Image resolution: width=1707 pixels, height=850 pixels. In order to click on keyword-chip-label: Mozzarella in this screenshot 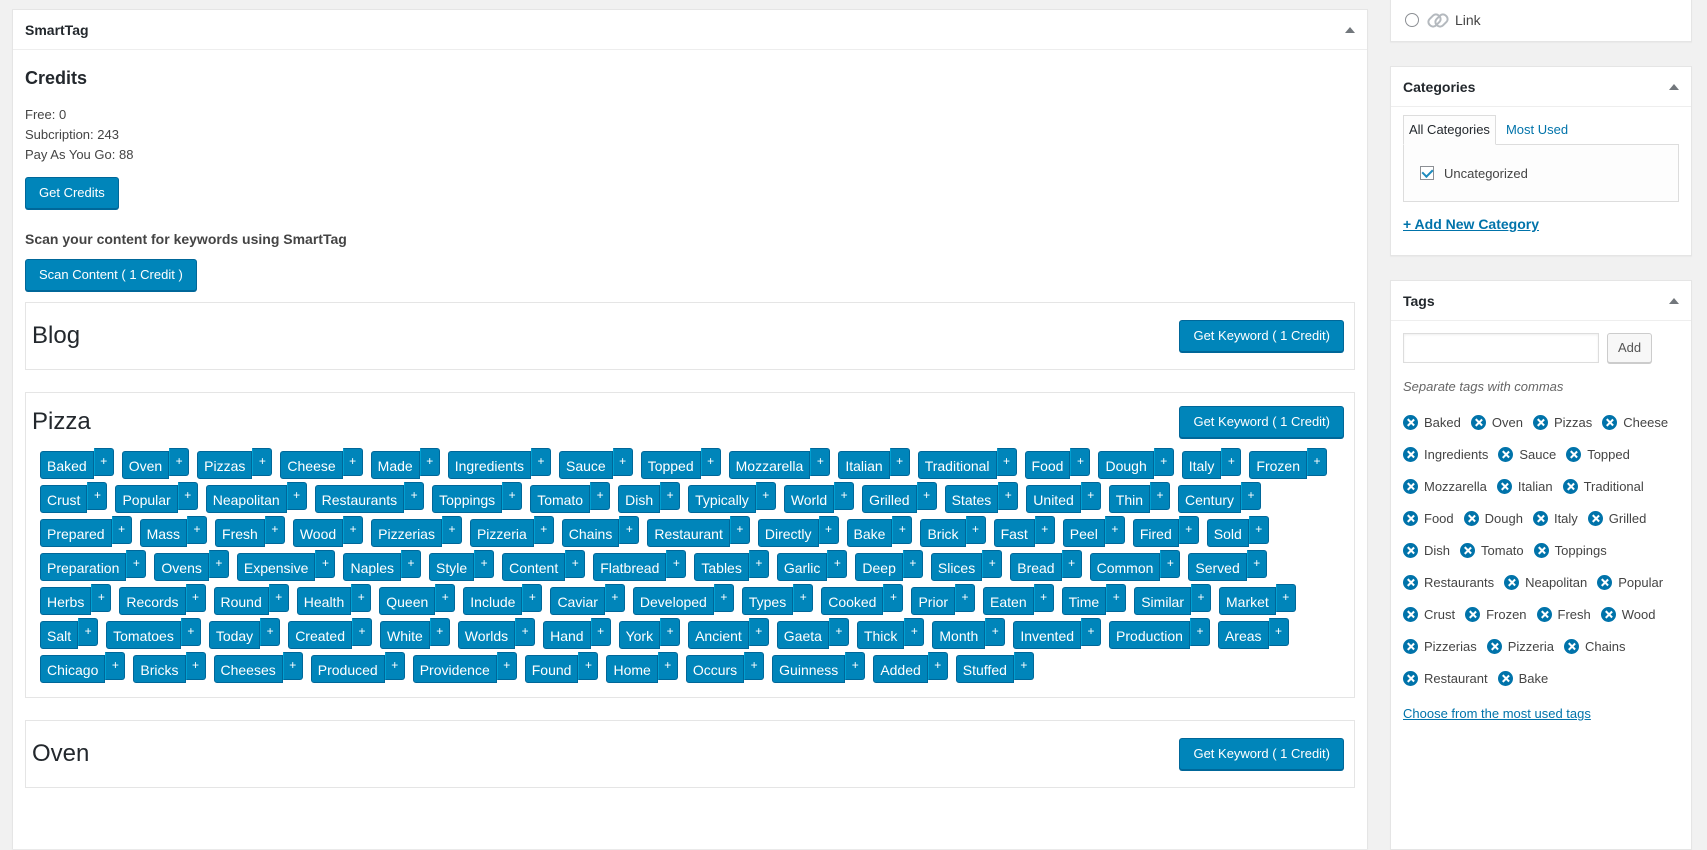, I will do `click(769, 465)`.